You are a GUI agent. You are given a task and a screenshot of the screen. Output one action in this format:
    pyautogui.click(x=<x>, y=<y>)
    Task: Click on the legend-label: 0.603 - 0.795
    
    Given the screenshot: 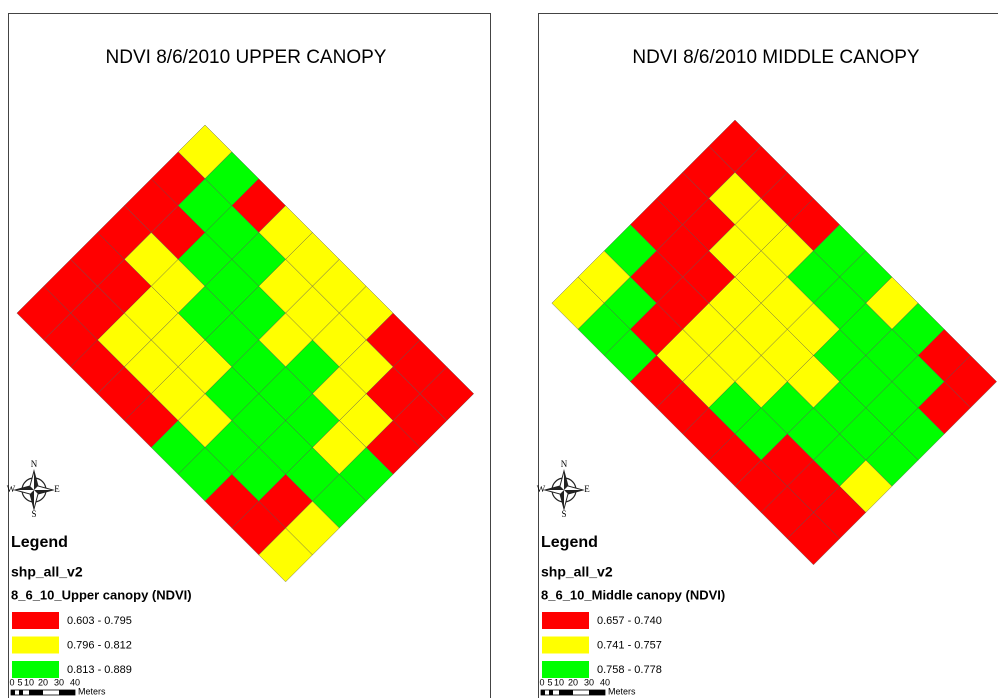 What is the action you would take?
    pyautogui.click(x=99, y=621)
    